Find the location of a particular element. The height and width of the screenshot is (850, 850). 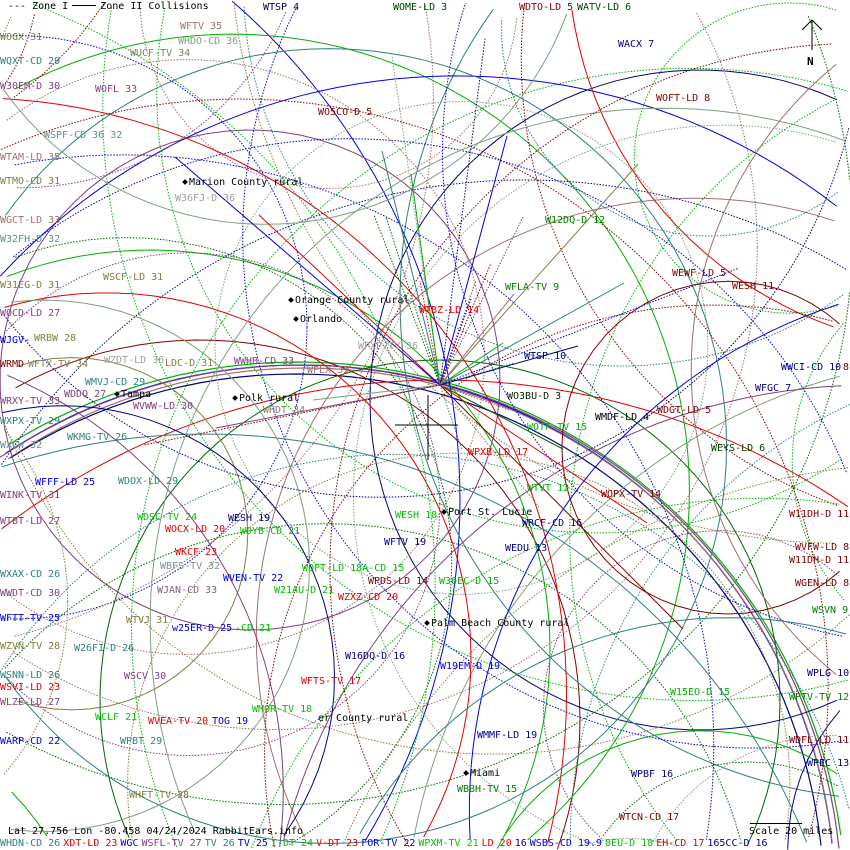

station-label: WWDT-CD 30 is located at coordinates (30, 593).